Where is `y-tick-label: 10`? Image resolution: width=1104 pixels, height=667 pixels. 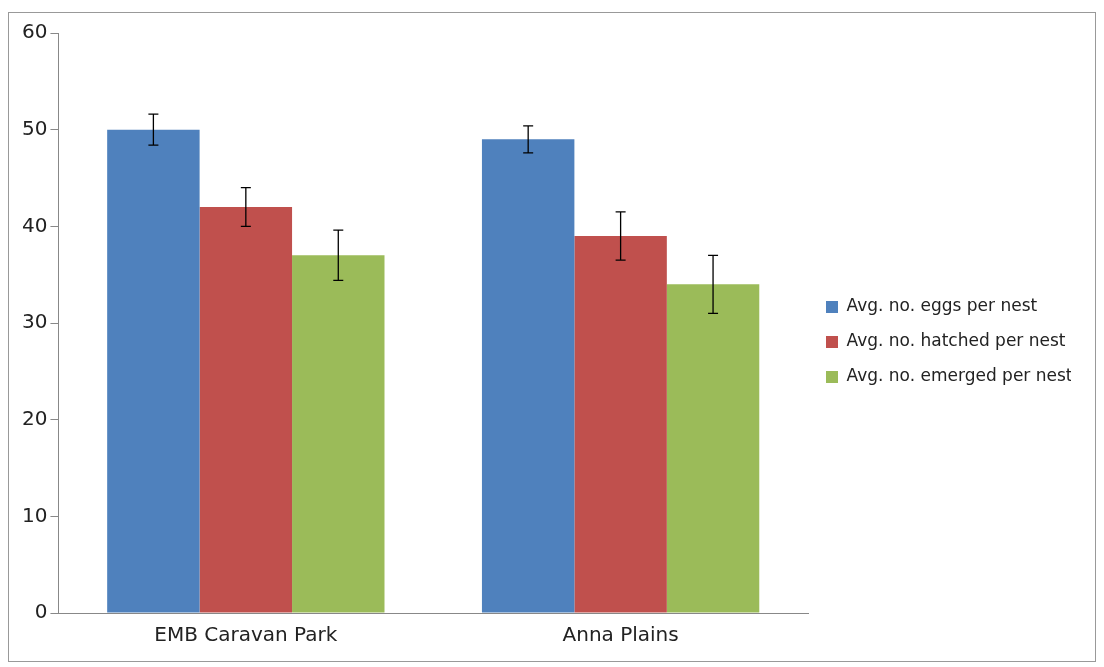 y-tick-label: 10 is located at coordinates (35, 514).